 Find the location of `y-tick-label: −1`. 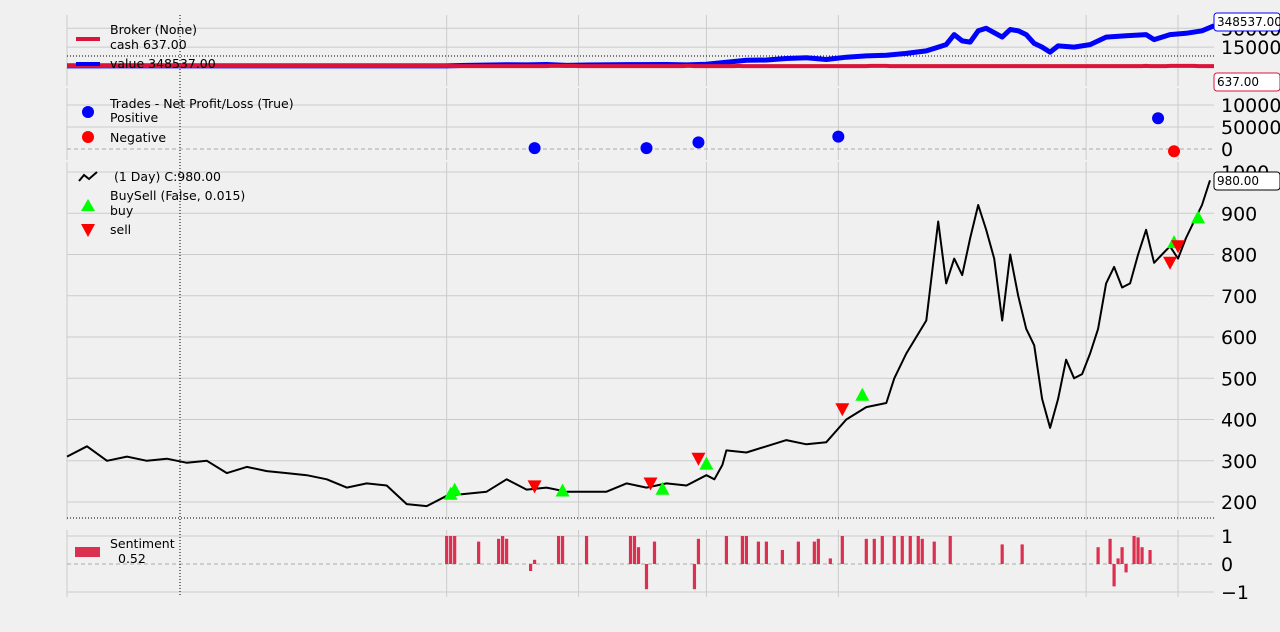

y-tick-label: −1 is located at coordinates (1235, 593).